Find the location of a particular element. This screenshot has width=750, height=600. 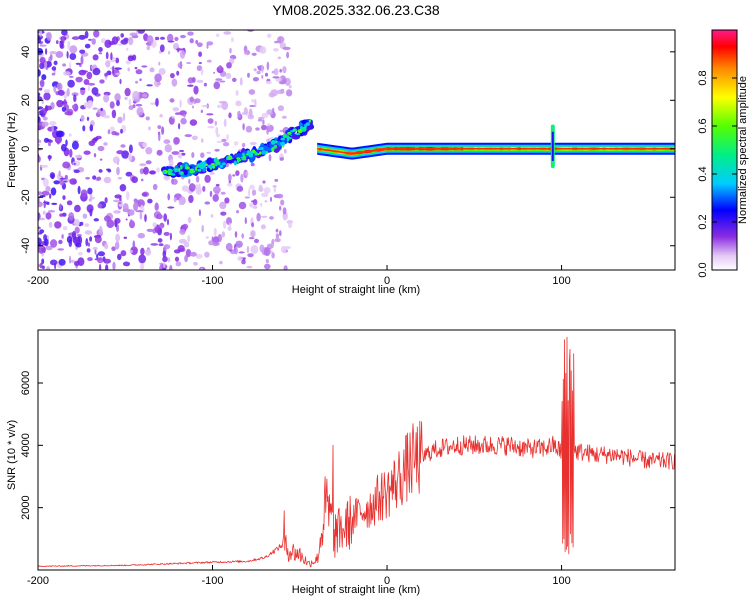

spectrogram-xtick-label: 100 is located at coordinates (561, 281).